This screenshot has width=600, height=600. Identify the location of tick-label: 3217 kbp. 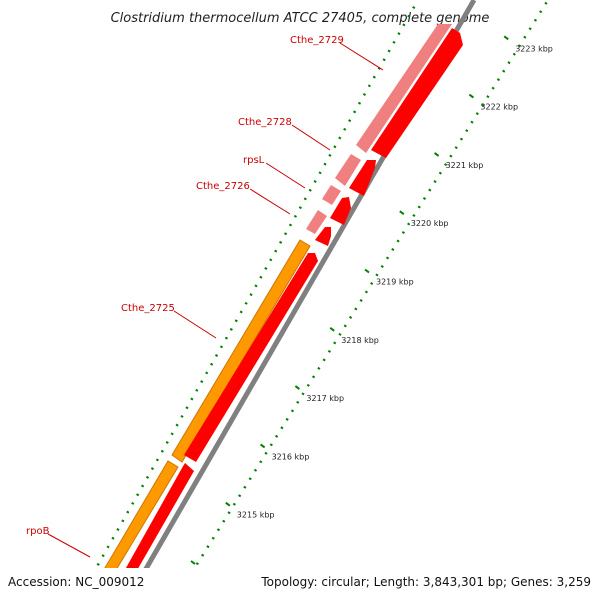
(325, 398).